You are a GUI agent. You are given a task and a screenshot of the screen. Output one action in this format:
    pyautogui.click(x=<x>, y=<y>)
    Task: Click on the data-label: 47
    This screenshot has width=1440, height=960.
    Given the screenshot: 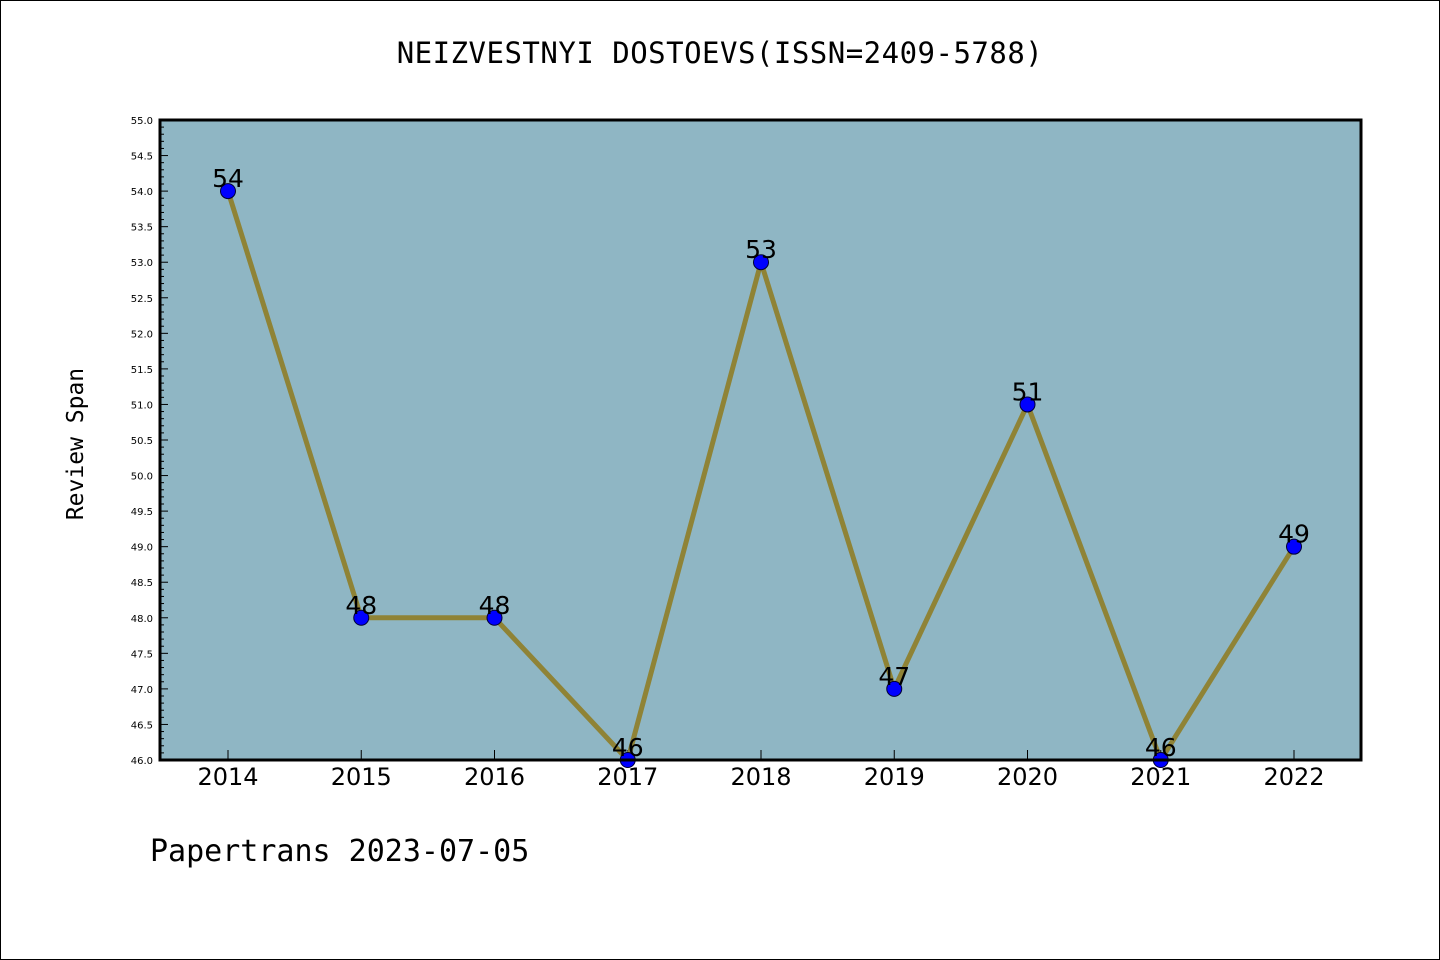 What is the action you would take?
    pyautogui.click(x=894, y=676)
    